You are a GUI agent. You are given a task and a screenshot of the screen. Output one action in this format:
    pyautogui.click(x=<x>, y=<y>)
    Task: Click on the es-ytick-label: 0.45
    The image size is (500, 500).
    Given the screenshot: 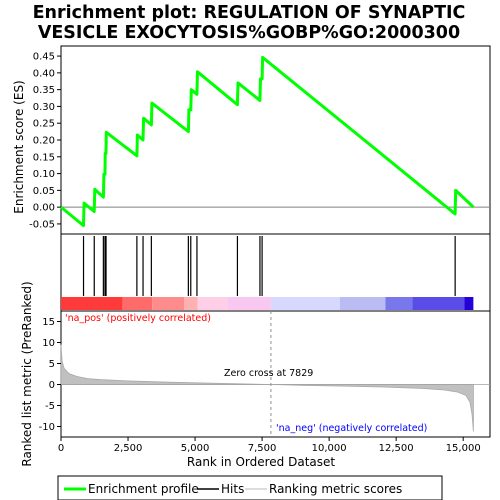 What is the action you would take?
    pyautogui.click(x=44, y=57)
    